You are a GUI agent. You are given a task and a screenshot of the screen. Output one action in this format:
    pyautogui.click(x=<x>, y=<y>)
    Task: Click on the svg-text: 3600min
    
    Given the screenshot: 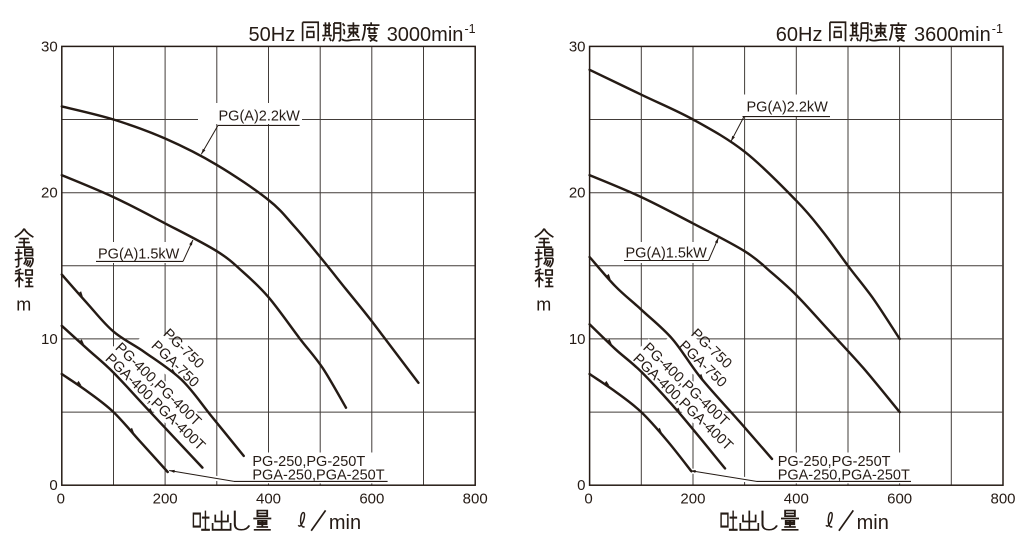 What is the action you would take?
    pyautogui.click(x=952, y=35)
    